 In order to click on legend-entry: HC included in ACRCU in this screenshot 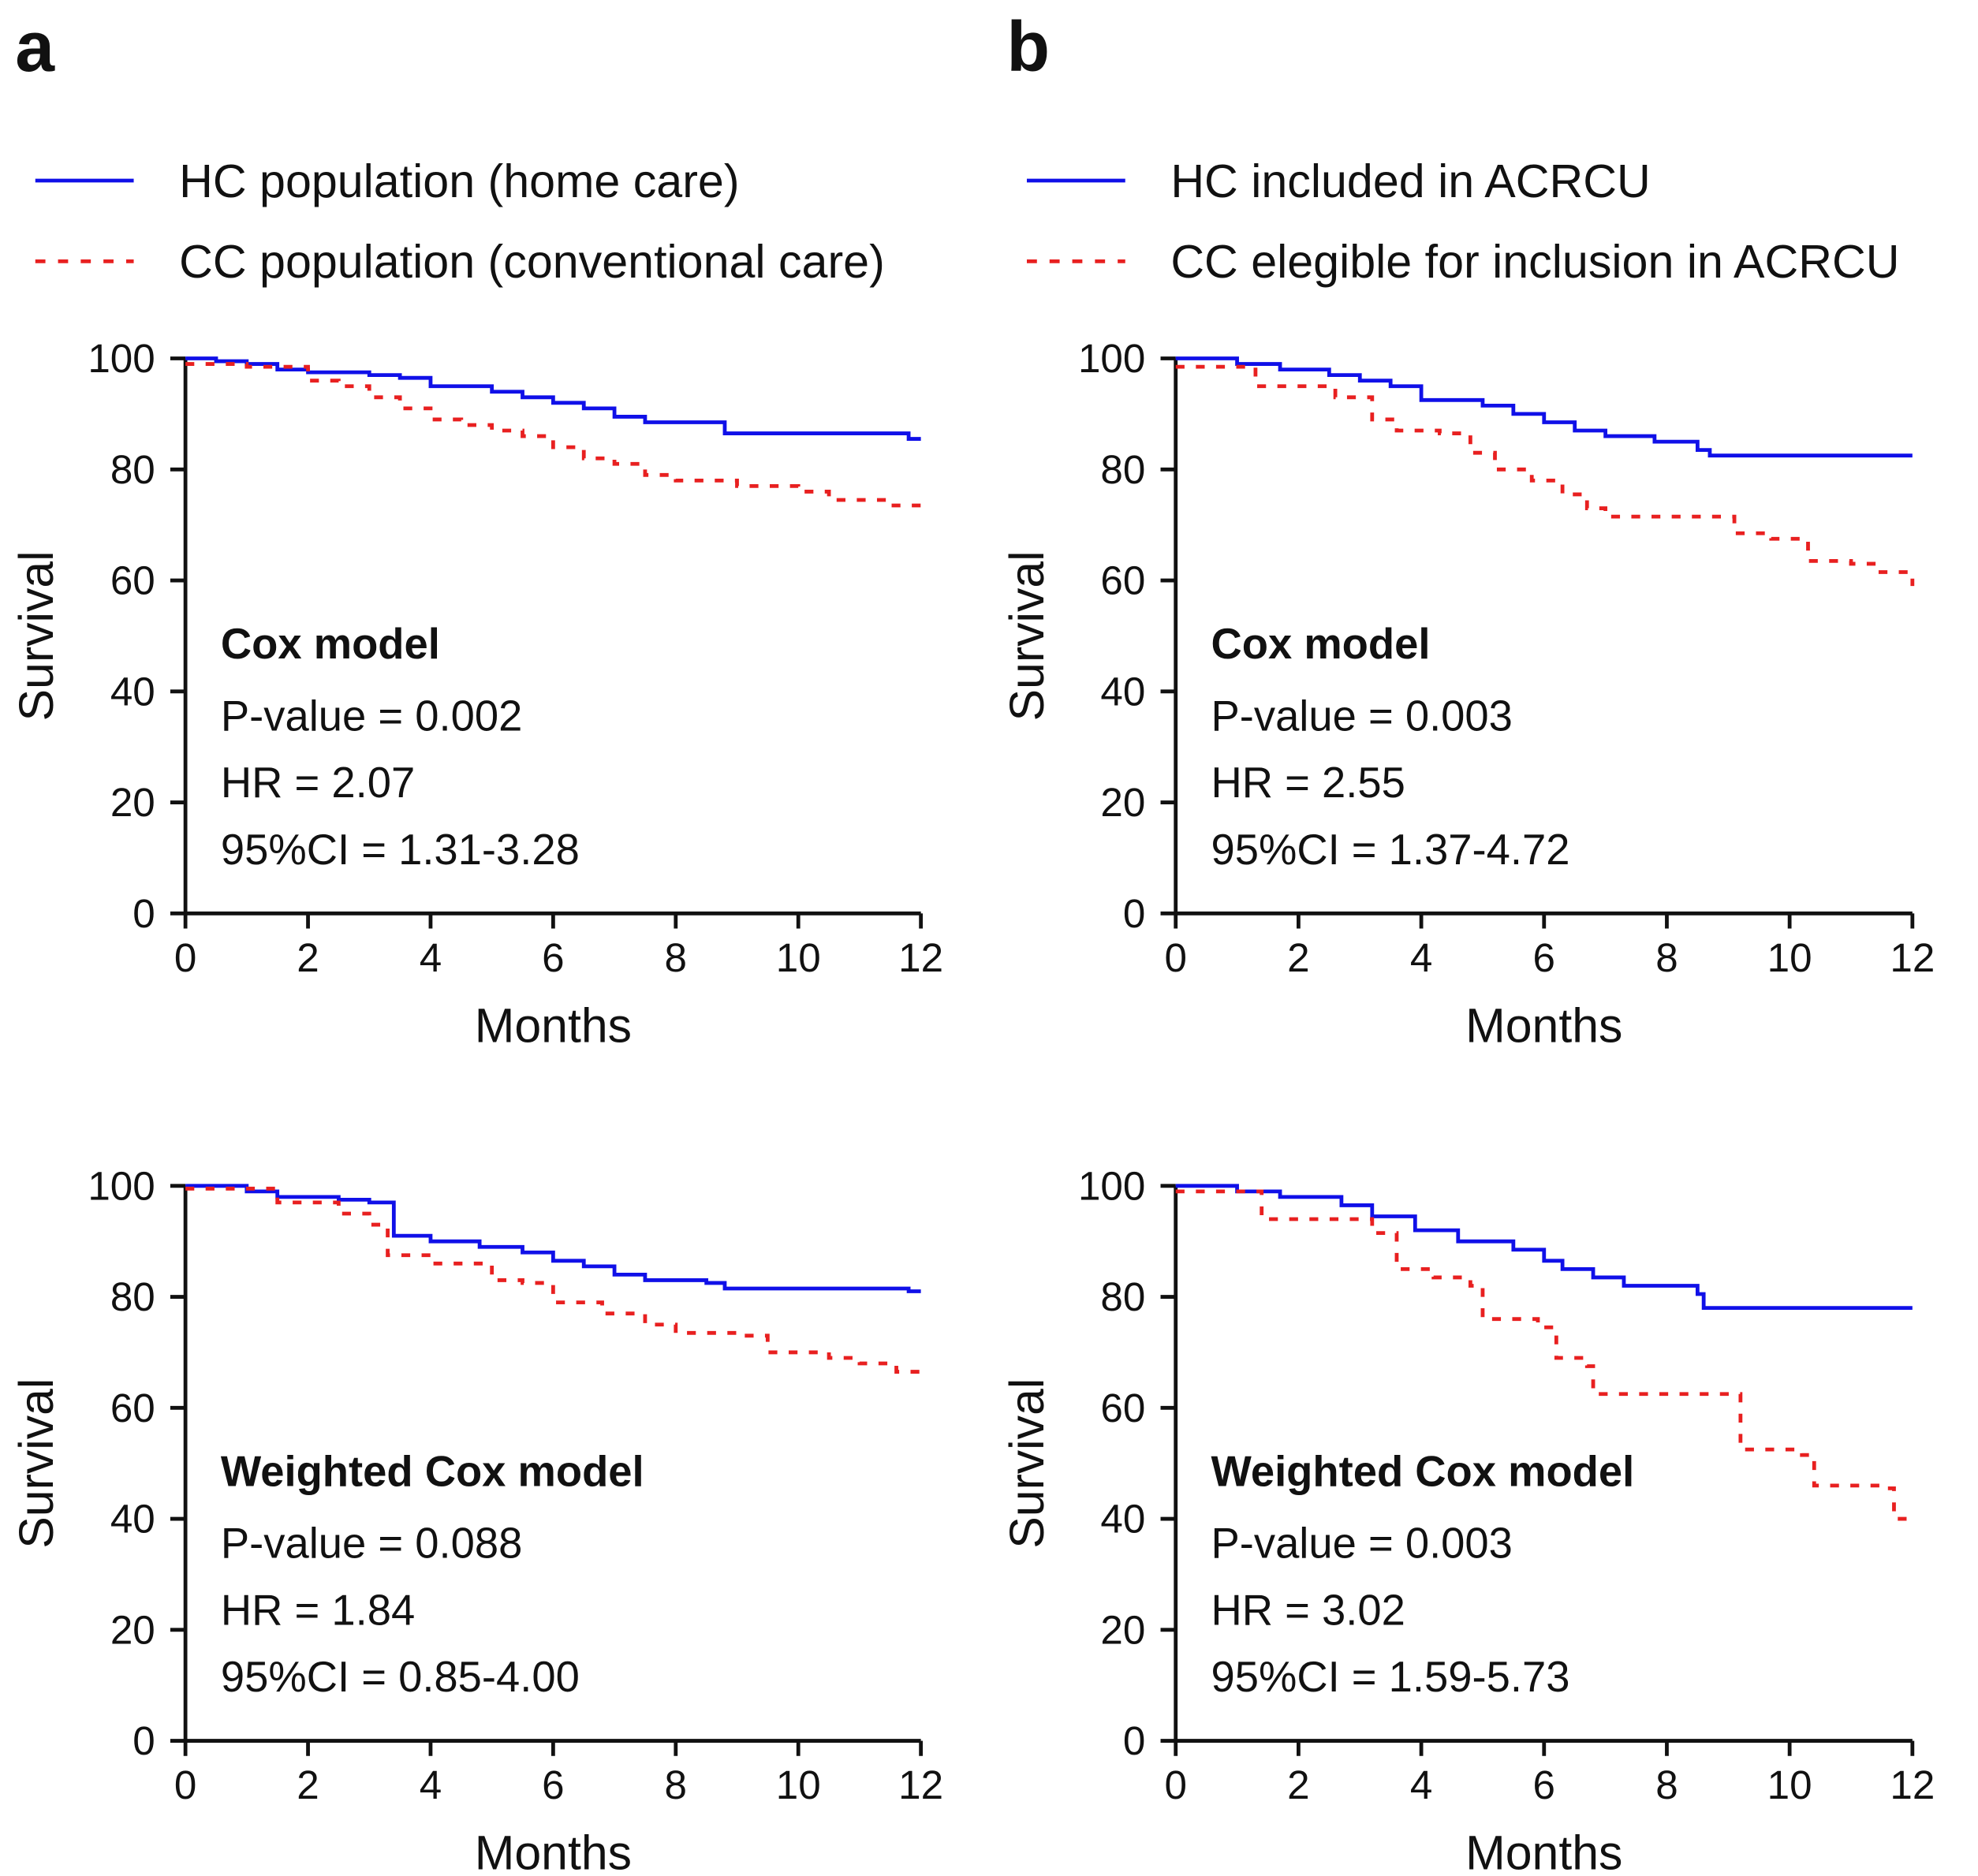, I will do `click(1410, 181)`.